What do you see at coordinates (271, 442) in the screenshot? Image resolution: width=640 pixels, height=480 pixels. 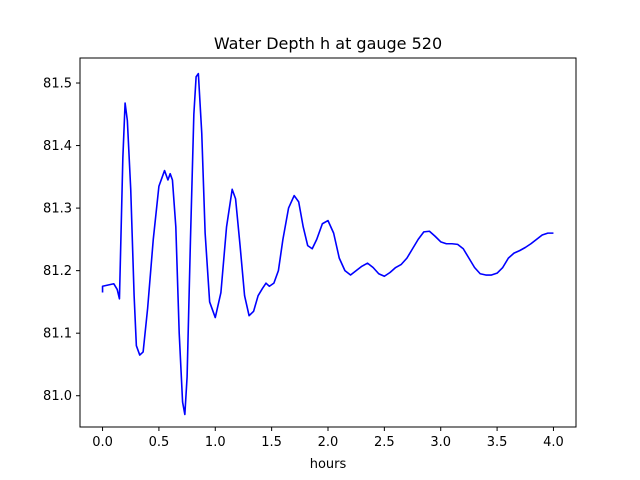 I see `x-tick-label: 1.5` at bounding box center [271, 442].